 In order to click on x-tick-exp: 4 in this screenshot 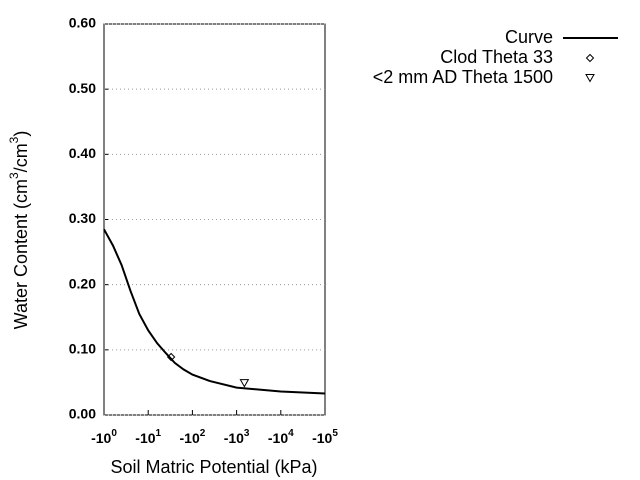, I will do `click(291, 433)`.